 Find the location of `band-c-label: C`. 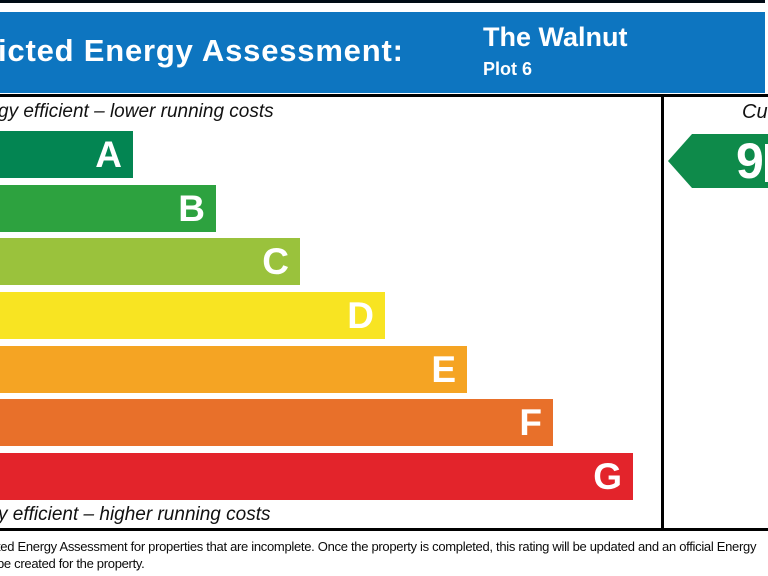

band-c-label: C is located at coordinates (275, 261).